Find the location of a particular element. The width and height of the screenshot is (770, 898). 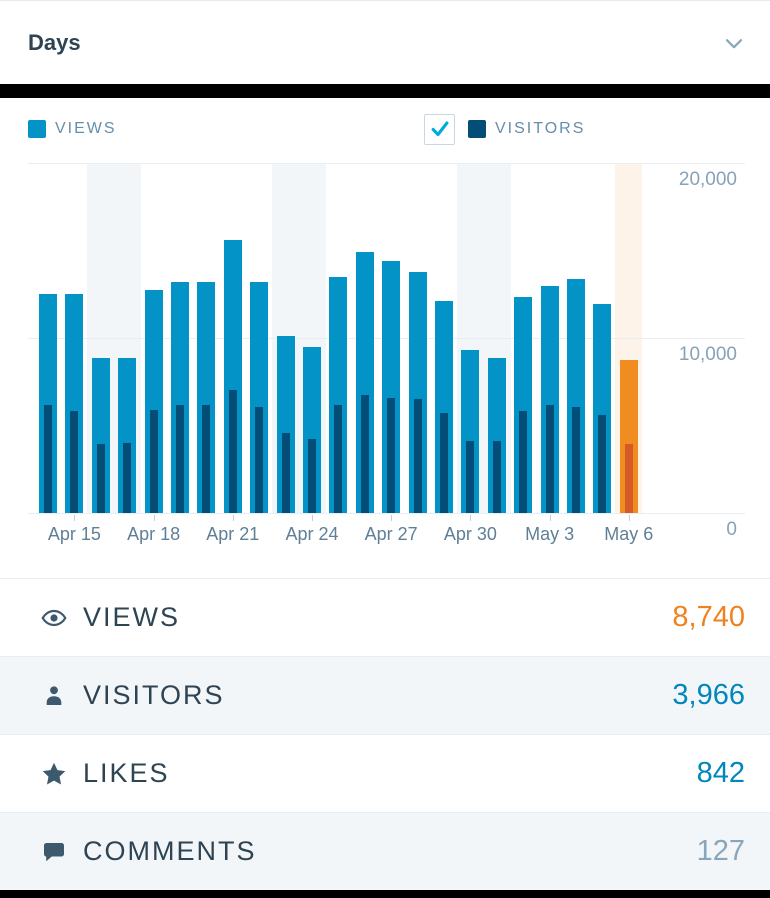

x-tick-label: Apr 15 is located at coordinates (74, 534).